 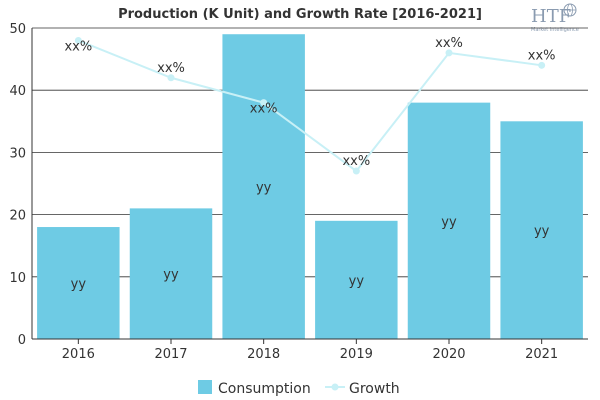 I want to click on legend-label-consumption: Consumption, so click(x=264, y=389).